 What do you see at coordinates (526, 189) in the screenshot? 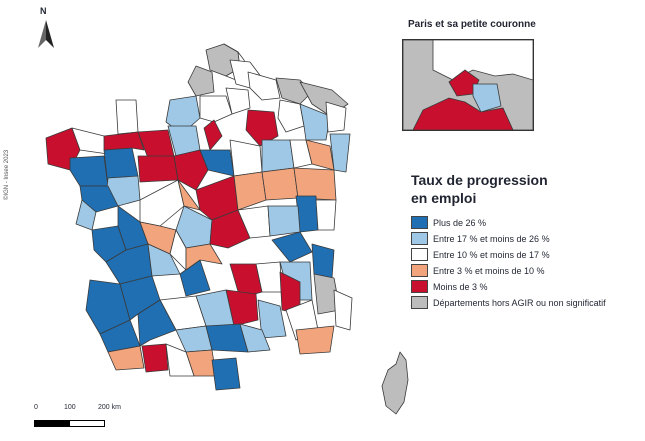
I see `legend-title: Taux de progression en emploi` at bounding box center [526, 189].